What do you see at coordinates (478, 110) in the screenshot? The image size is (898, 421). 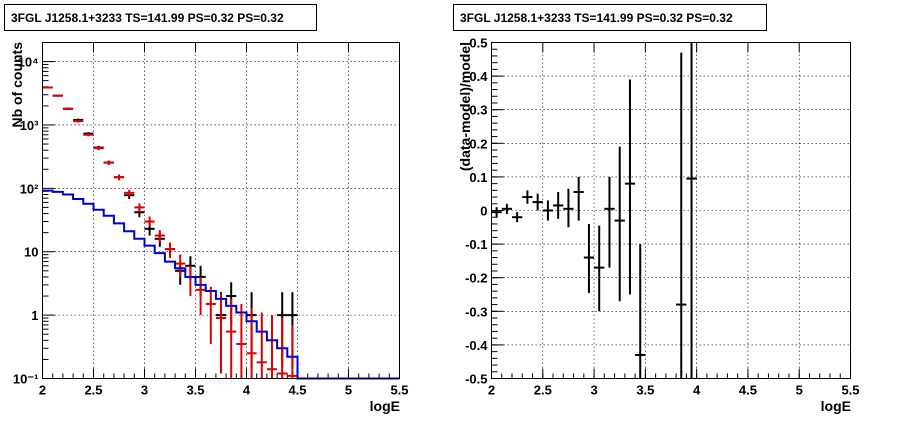 I see `y-tick-label: 0.3` at bounding box center [478, 110].